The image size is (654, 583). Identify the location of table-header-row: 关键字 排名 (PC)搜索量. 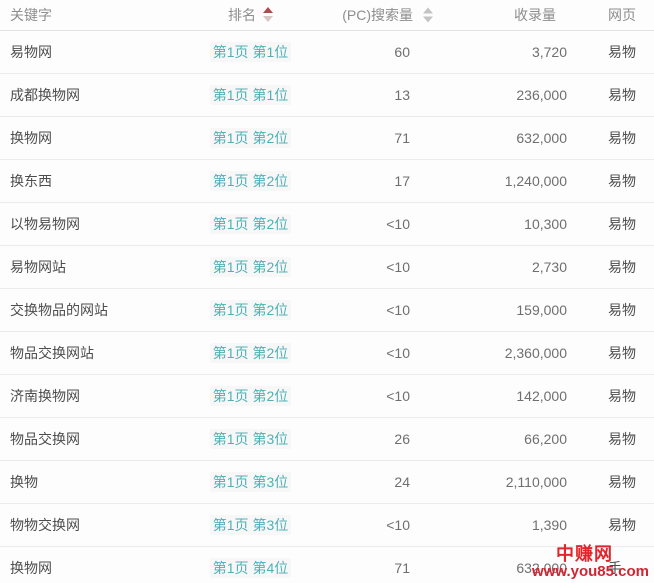
(327, 15).